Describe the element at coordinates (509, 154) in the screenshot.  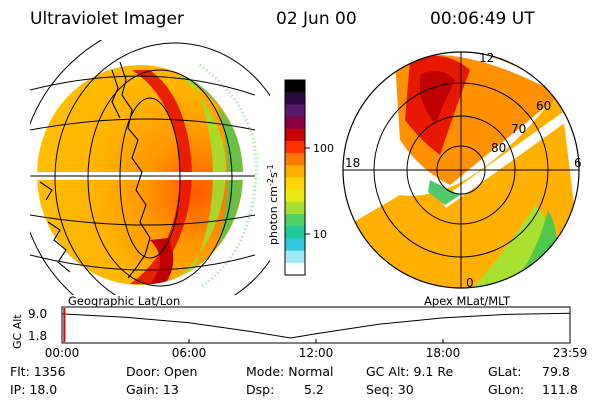
I see `data-gap-band` at that location.